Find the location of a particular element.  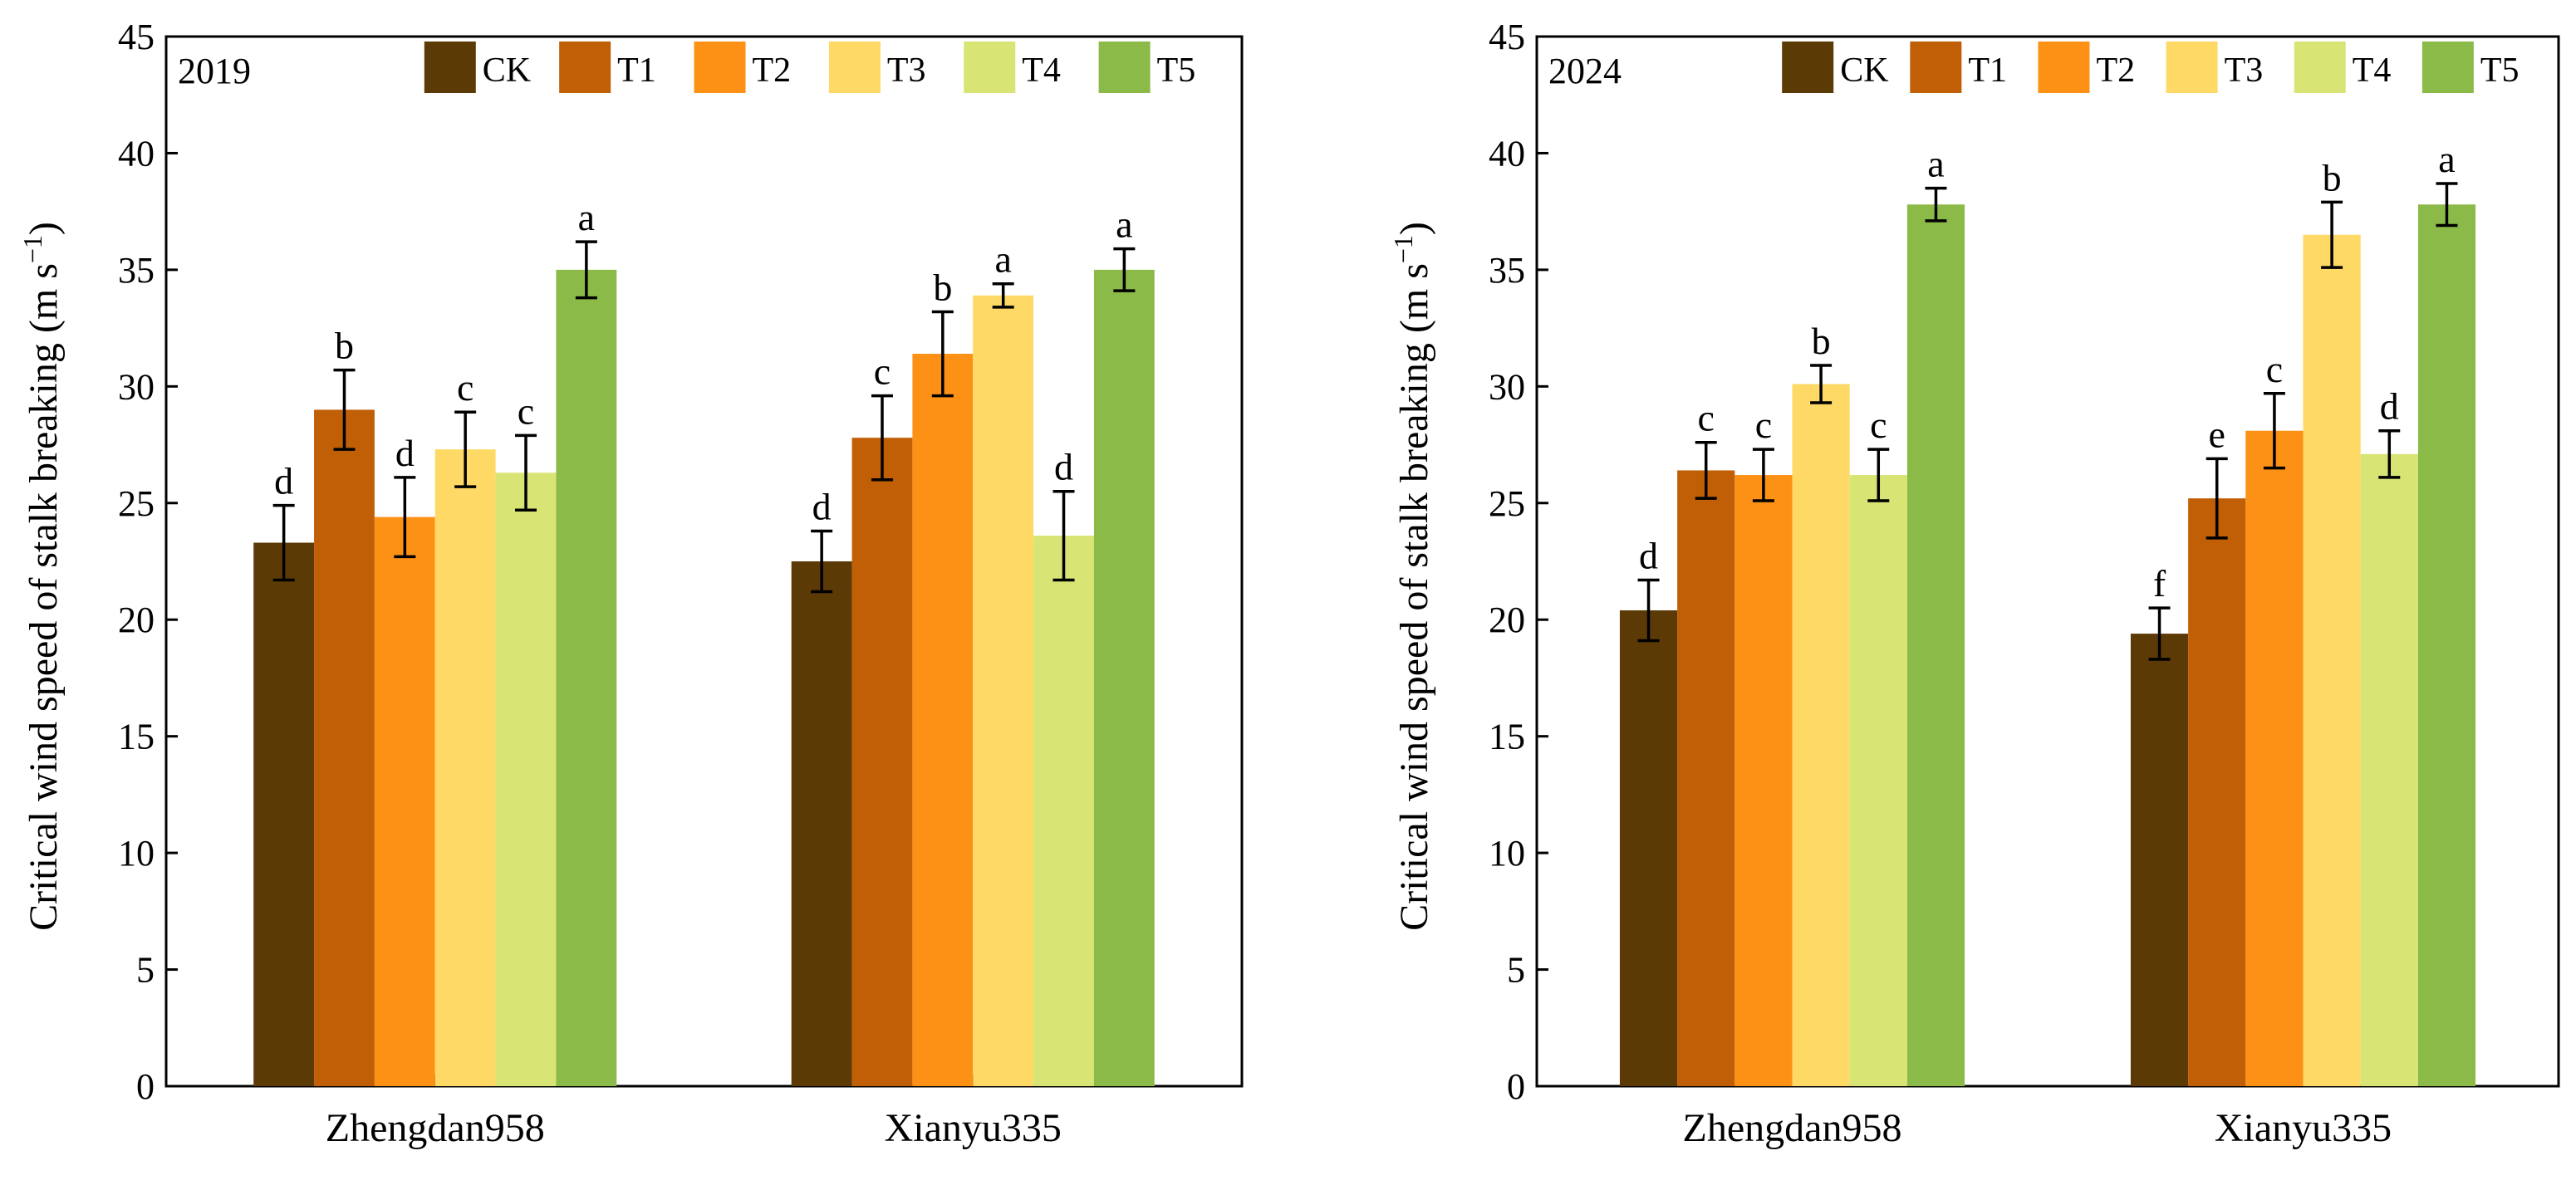

legend-label-T4: T4 is located at coordinates (2372, 70).